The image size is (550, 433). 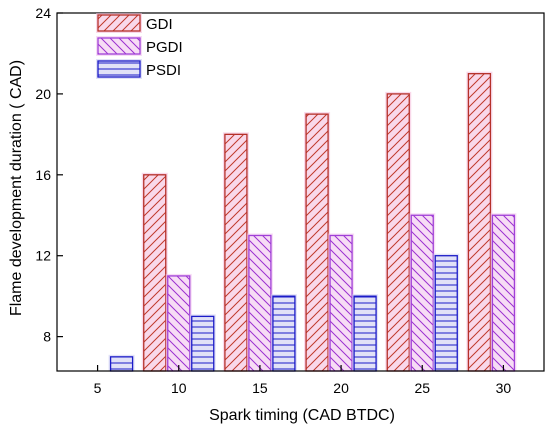 What do you see at coordinates (260, 388) in the screenshot?
I see `x-tick-label: 15` at bounding box center [260, 388].